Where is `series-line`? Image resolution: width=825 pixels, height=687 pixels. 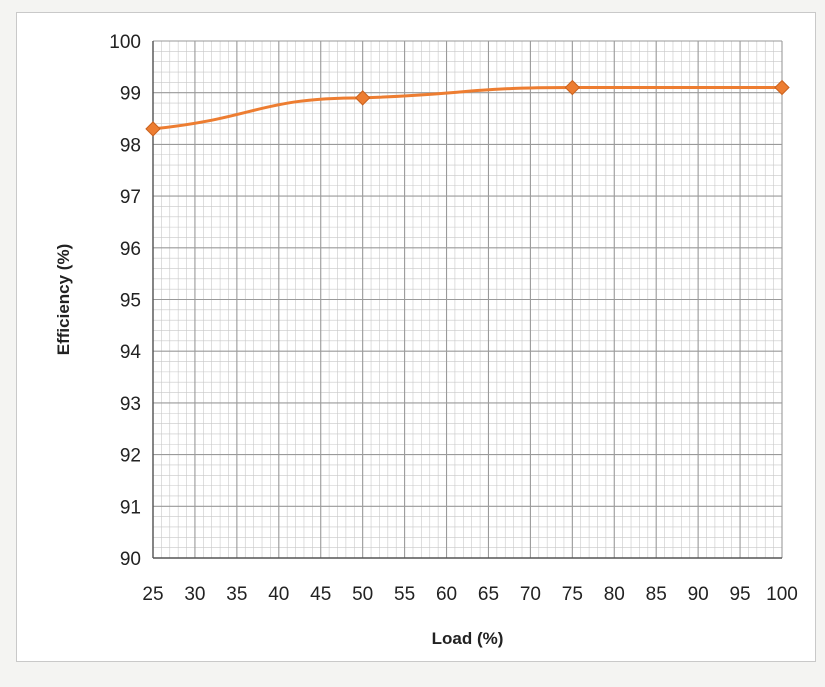
series-line is located at coordinates (467, 108).